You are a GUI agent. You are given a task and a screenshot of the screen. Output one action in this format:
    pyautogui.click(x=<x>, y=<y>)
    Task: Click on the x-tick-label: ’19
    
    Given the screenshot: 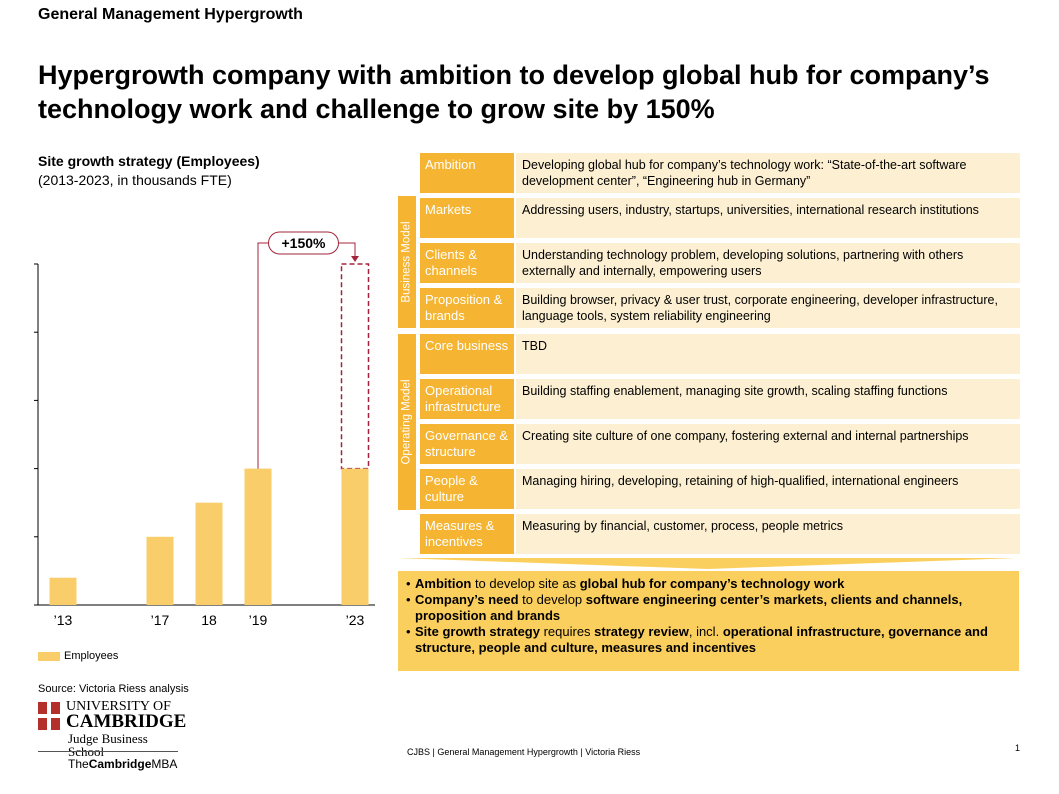 What is the action you would take?
    pyautogui.click(x=258, y=620)
    